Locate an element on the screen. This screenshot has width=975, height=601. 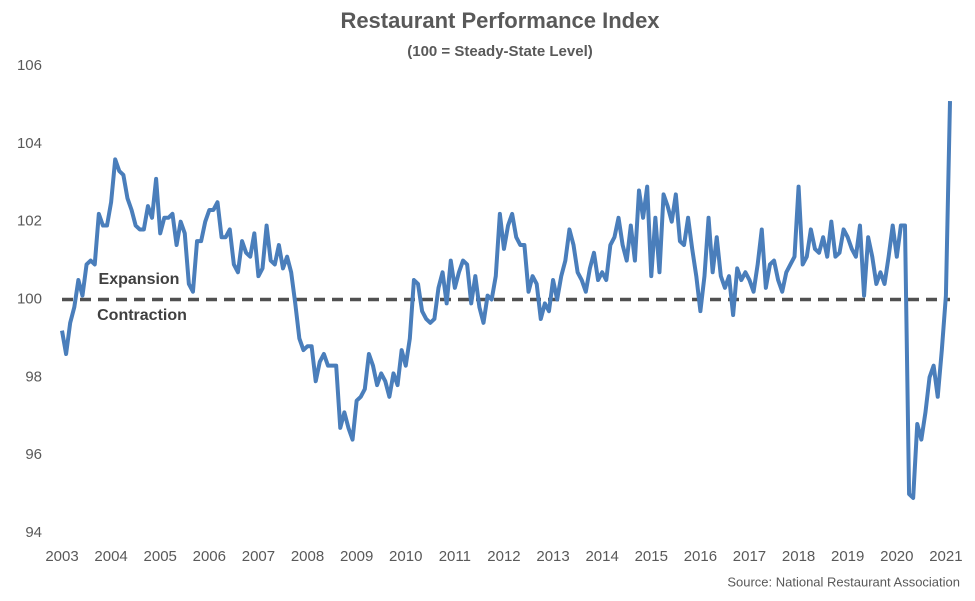
x-tick-label: 2006 is located at coordinates (209, 556).